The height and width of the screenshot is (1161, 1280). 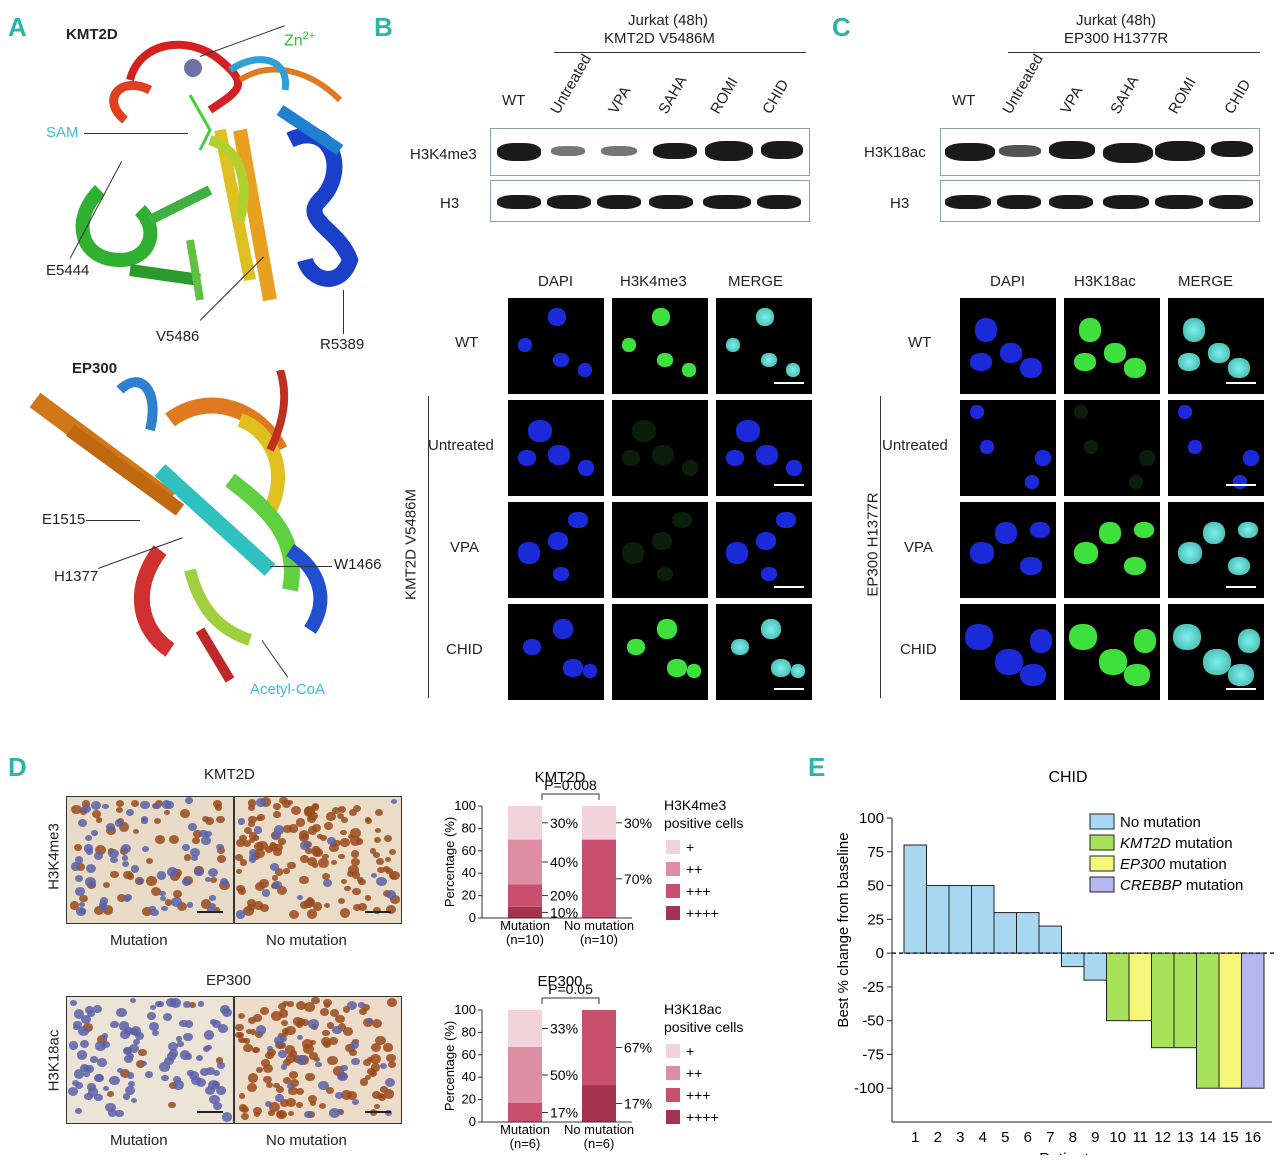 What do you see at coordinates (1028, 1137) in the screenshot?
I see `x-tick-label: 6` at bounding box center [1028, 1137].